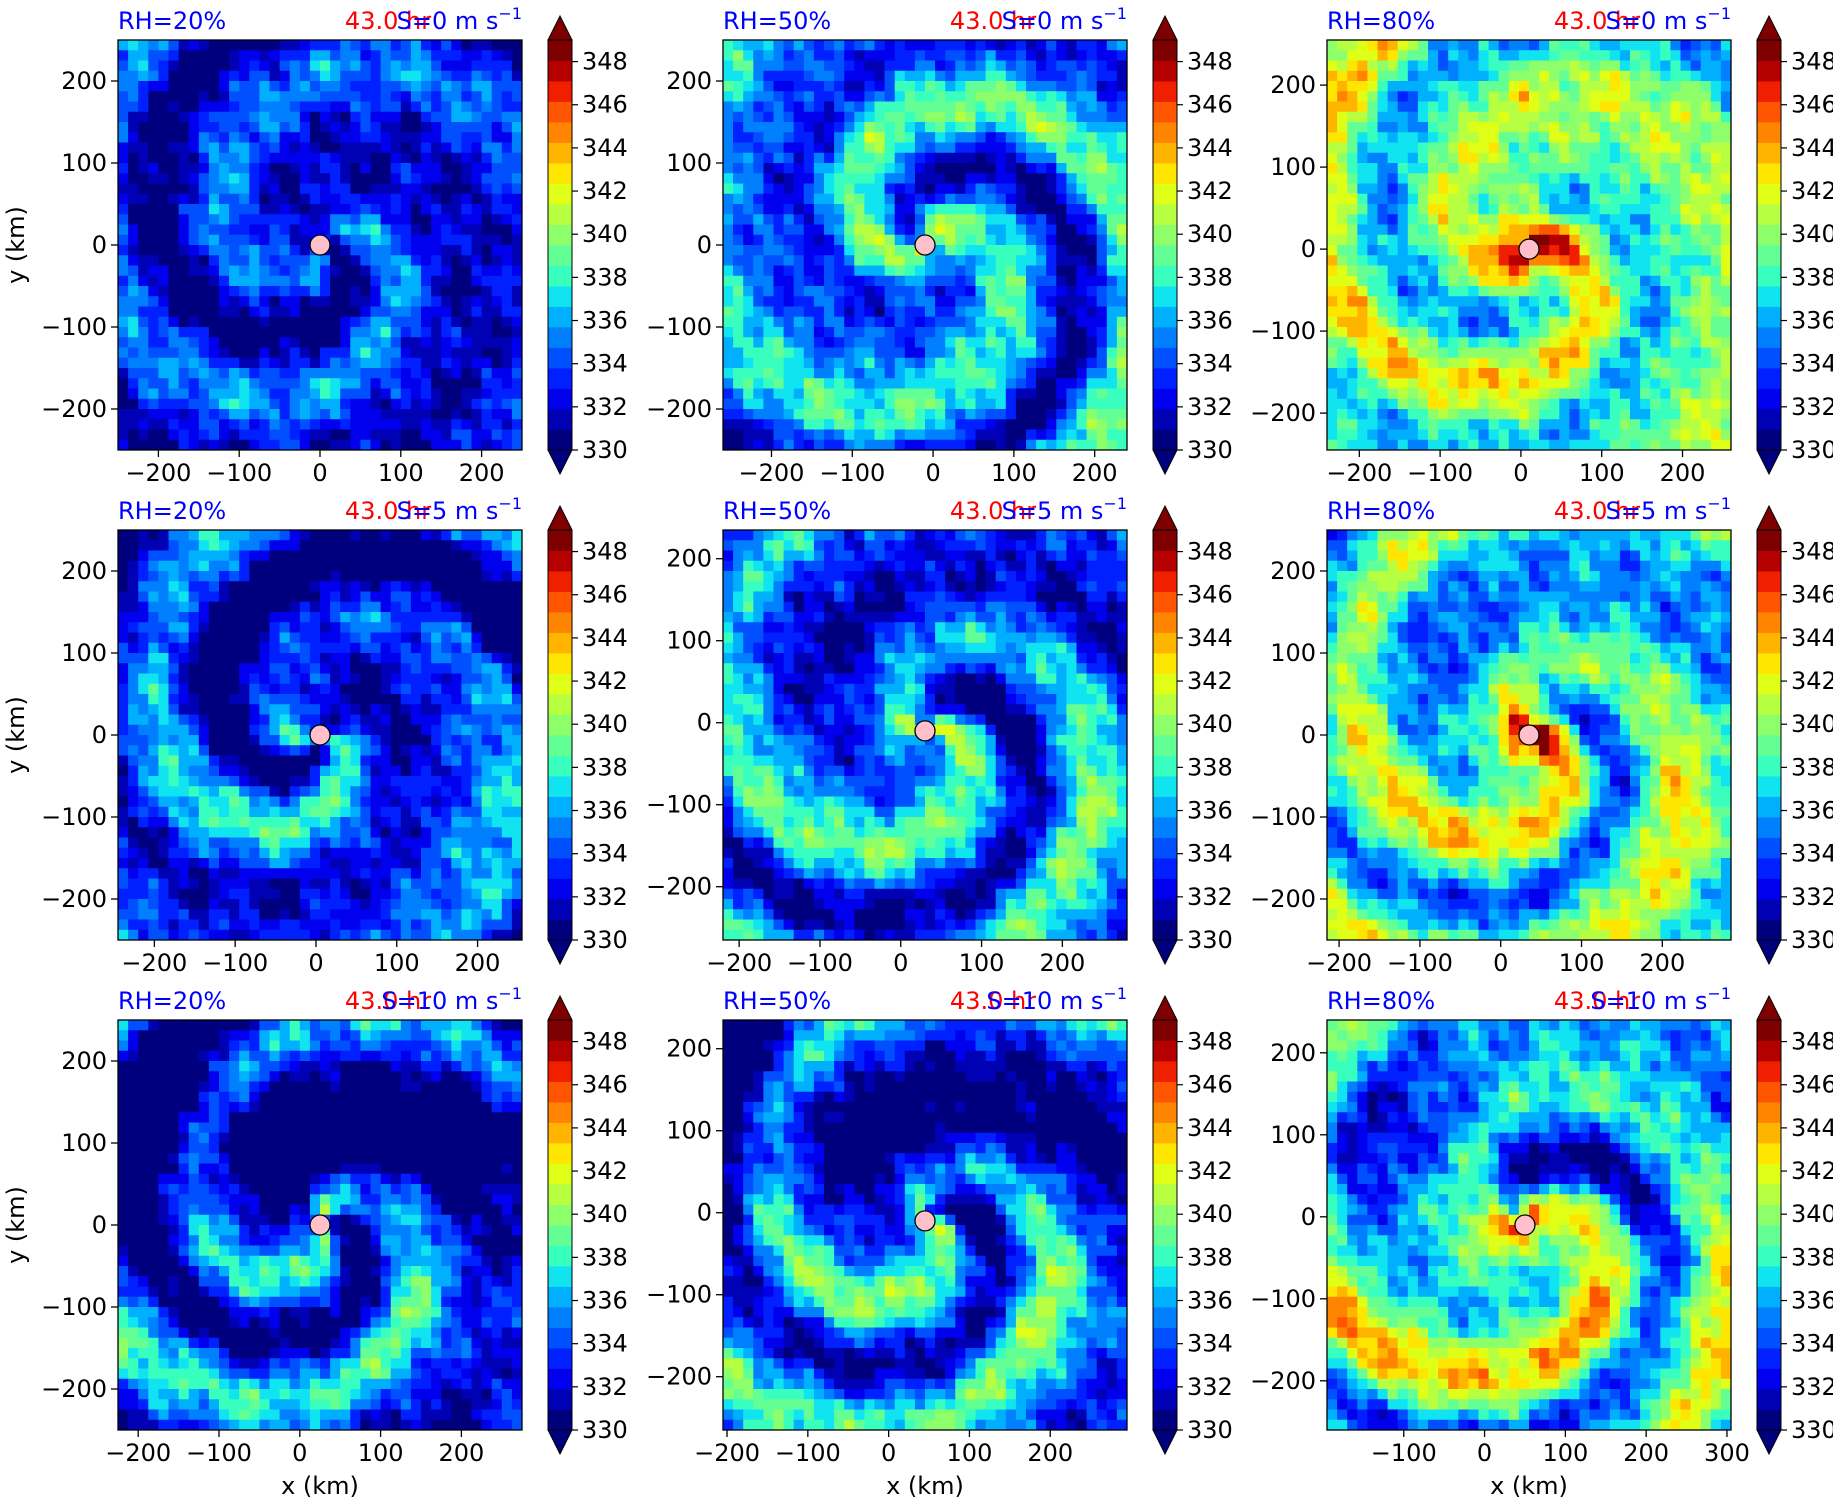 The height and width of the screenshot is (1499, 1833). Describe the element at coordinates (84, 163) in the screenshot. I see `y-tick-label: 100` at that location.